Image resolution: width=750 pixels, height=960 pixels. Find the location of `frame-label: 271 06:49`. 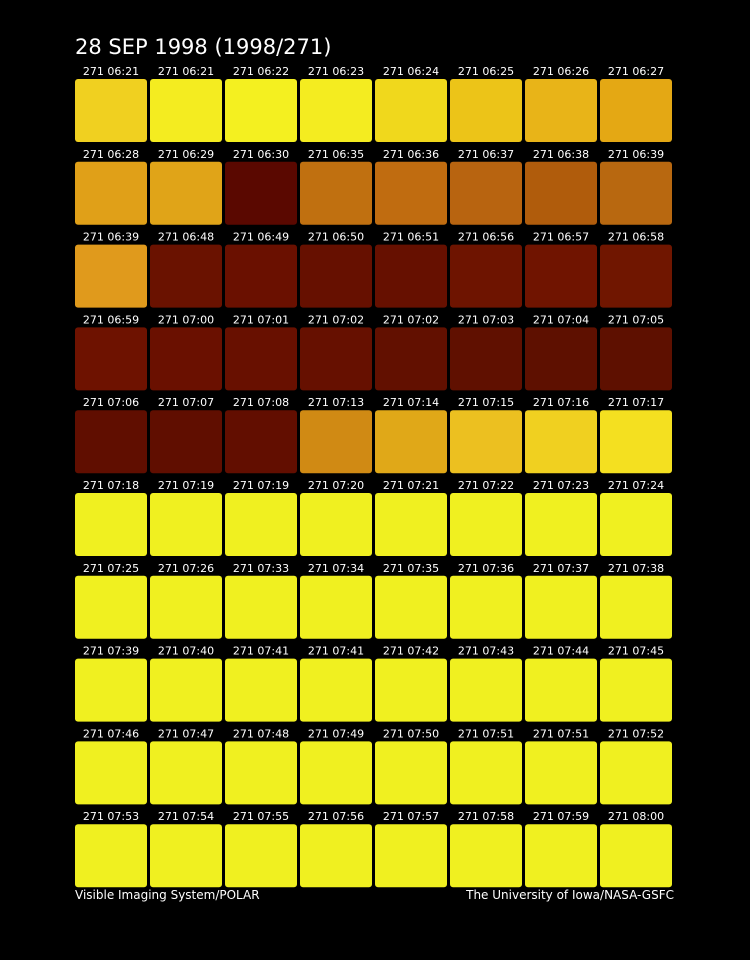

frame-label: 271 06:49 is located at coordinates (261, 237).